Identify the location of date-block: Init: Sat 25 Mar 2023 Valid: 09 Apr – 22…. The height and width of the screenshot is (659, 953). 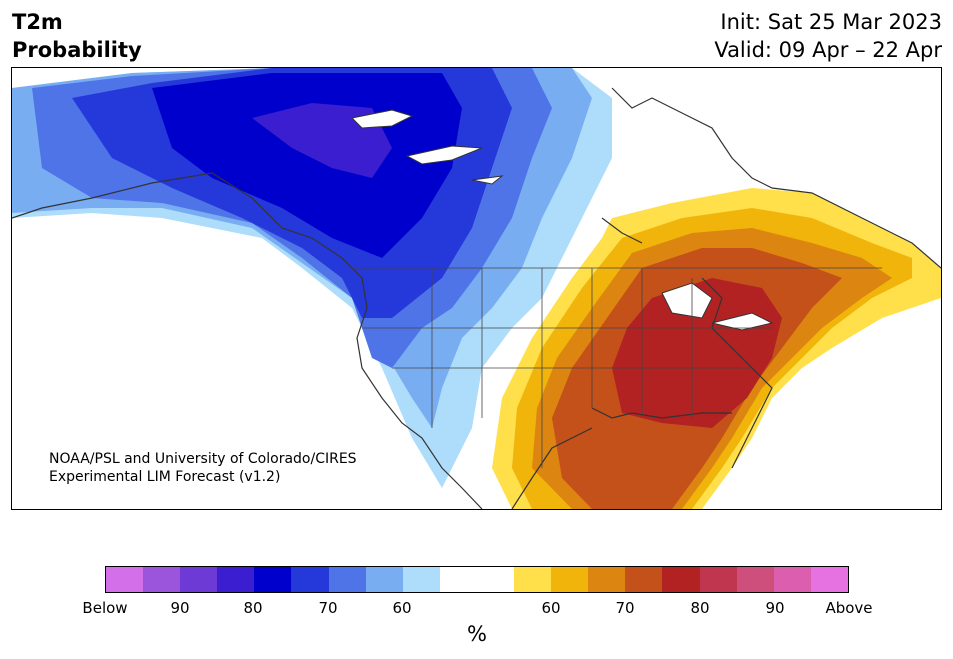
(828, 36).